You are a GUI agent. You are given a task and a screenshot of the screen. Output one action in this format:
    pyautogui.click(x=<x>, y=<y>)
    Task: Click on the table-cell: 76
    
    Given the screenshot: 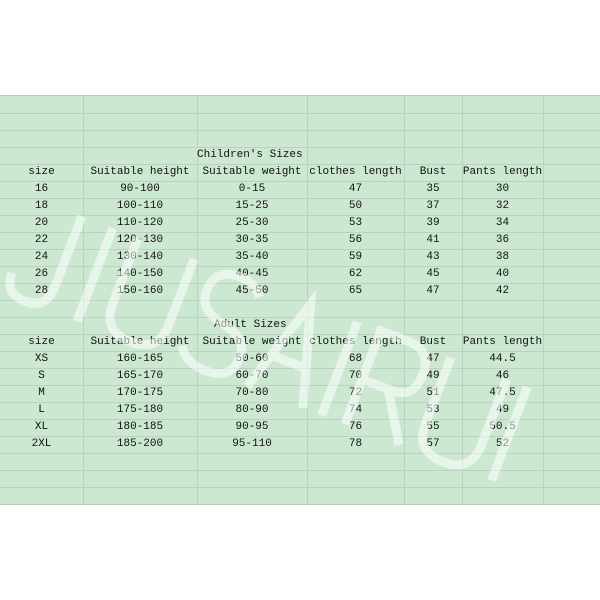 What is the action you would take?
    pyautogui.click(x=355, y=427)
    